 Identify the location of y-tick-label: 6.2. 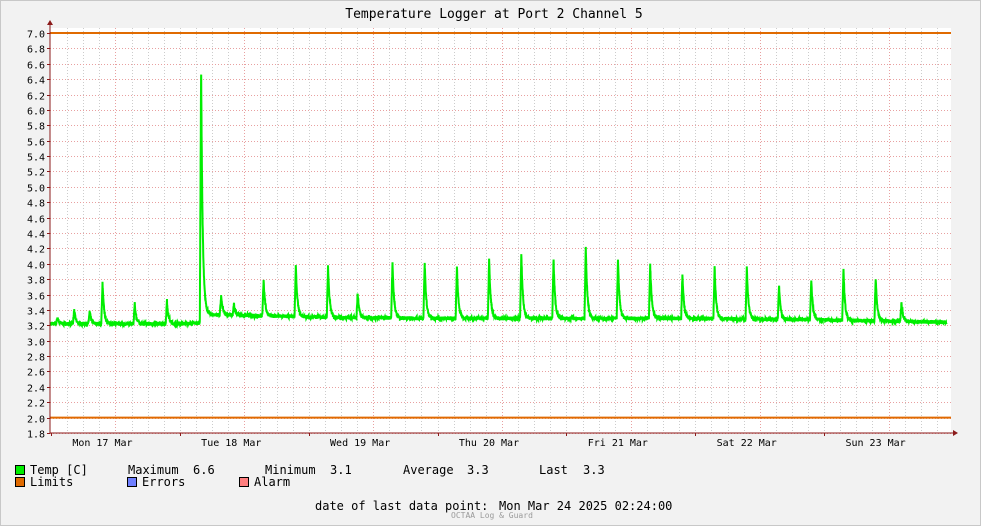
(36, 97).